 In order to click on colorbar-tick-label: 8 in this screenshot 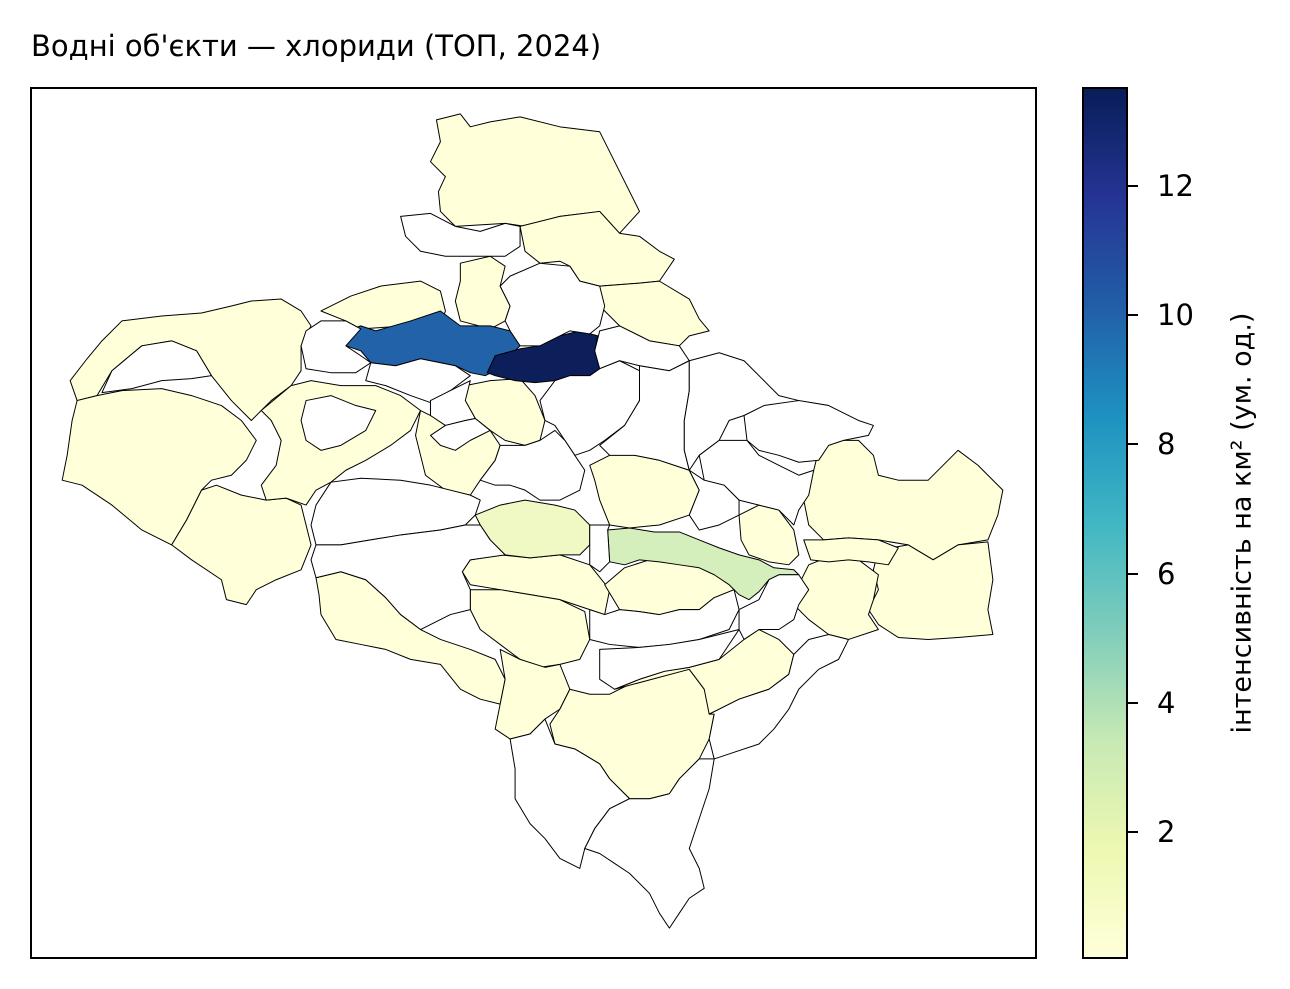, I will do `click(1166, 444)`.